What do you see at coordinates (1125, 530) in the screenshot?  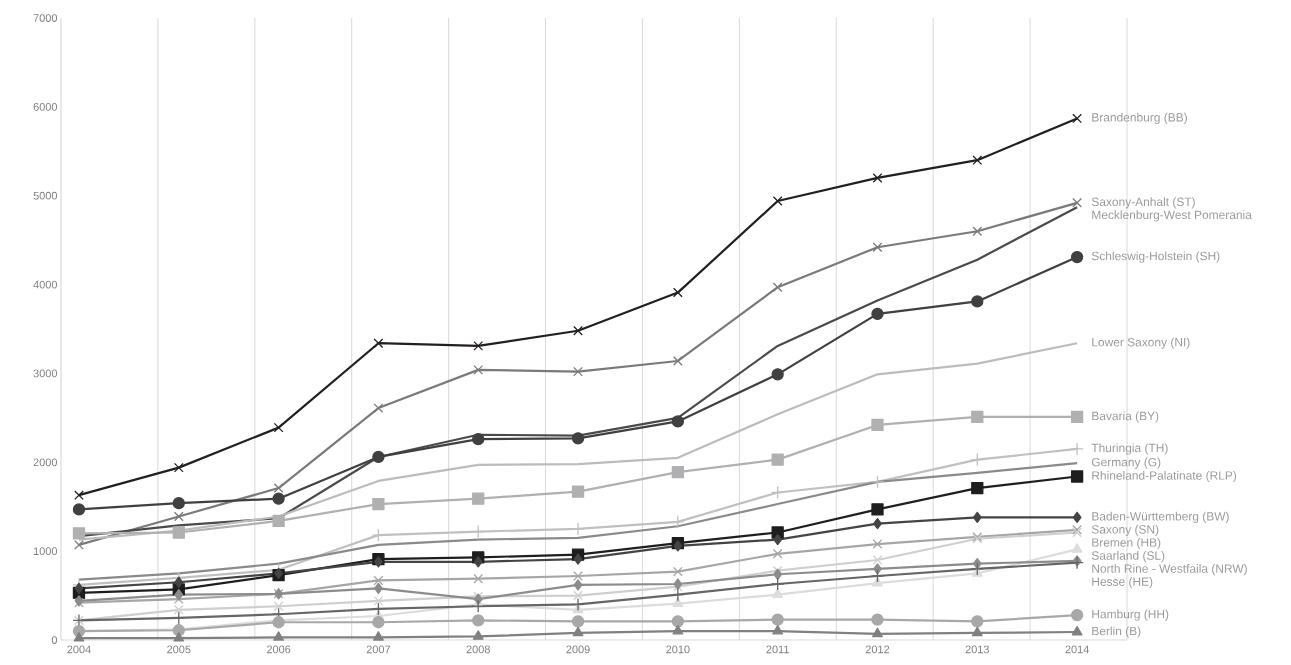 I see `series-label: Saxony (SN)` at bounding box center [1125, 530].